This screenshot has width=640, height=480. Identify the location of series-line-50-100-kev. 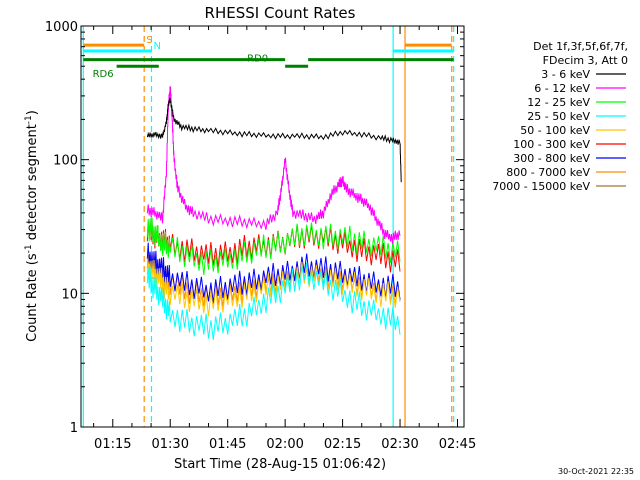
(273, 288).